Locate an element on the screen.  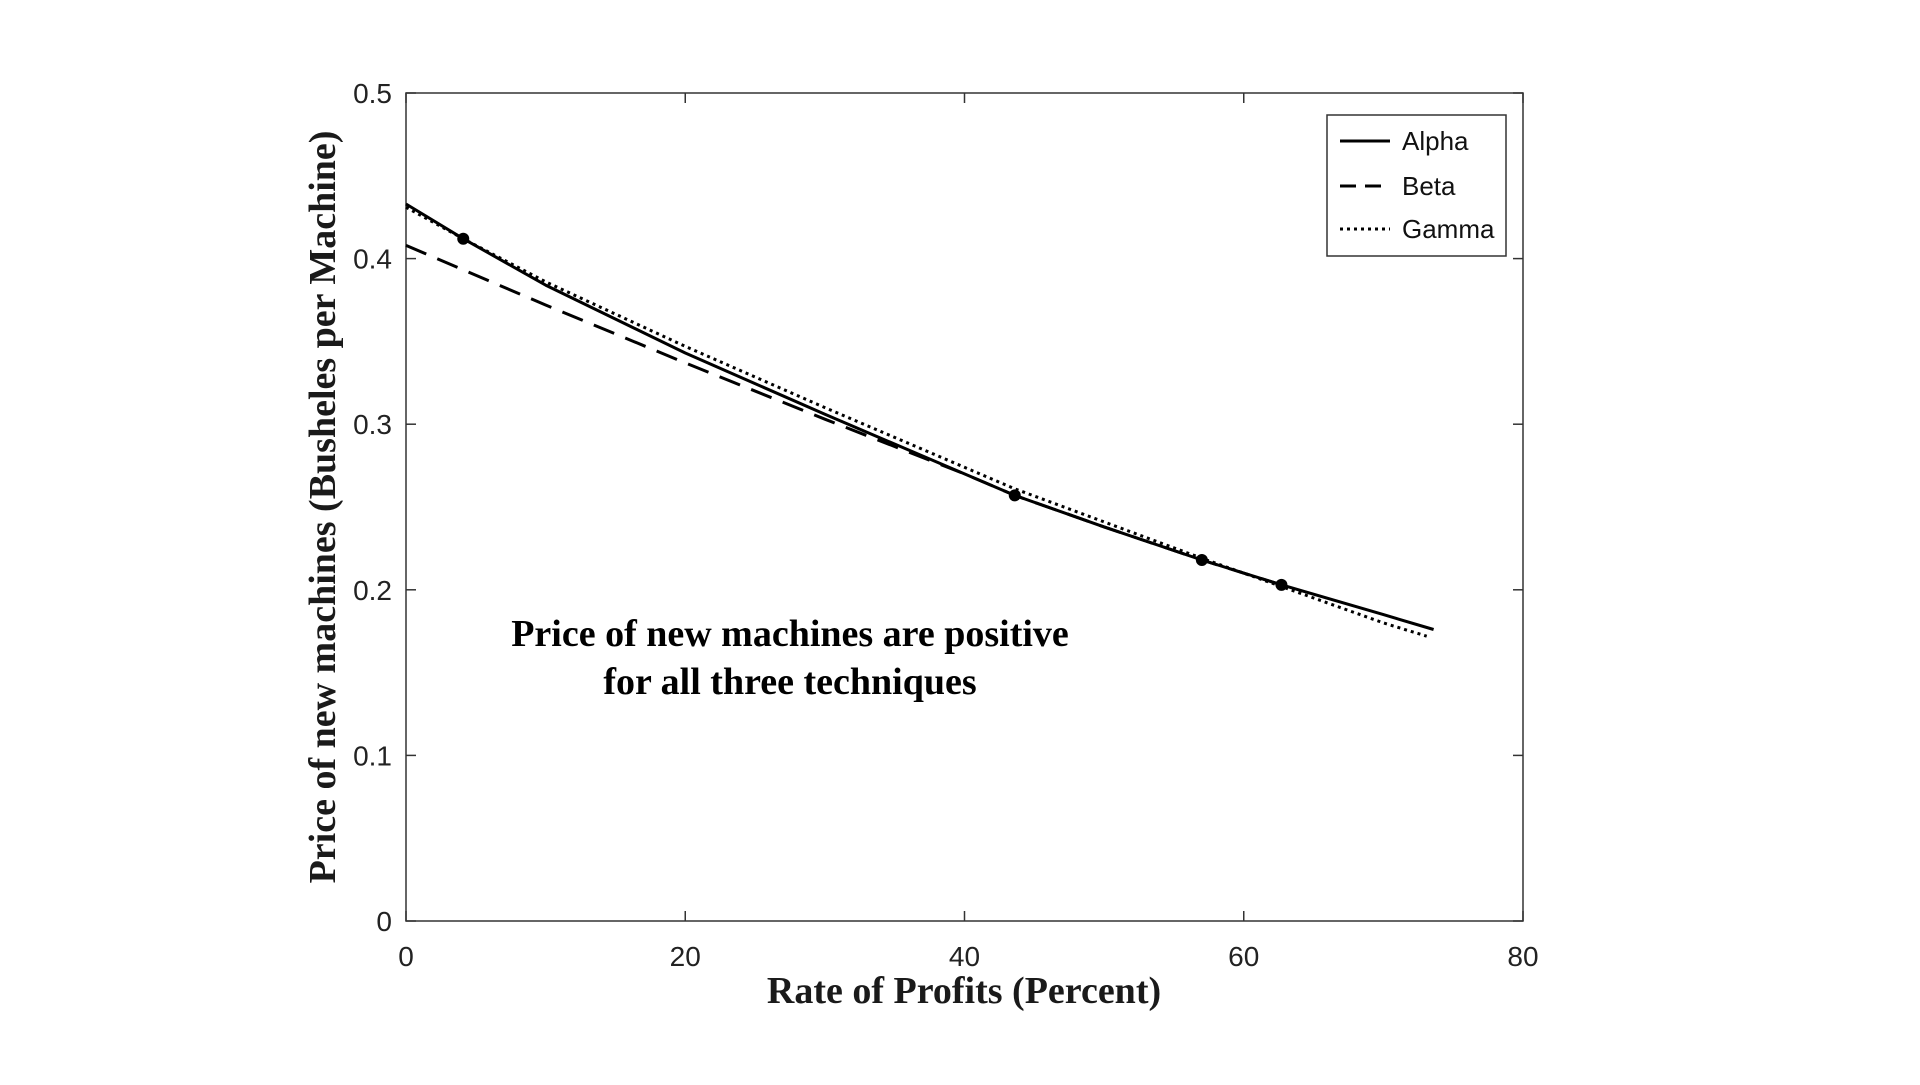
series-line-beta is located at coordinates (843, 415).